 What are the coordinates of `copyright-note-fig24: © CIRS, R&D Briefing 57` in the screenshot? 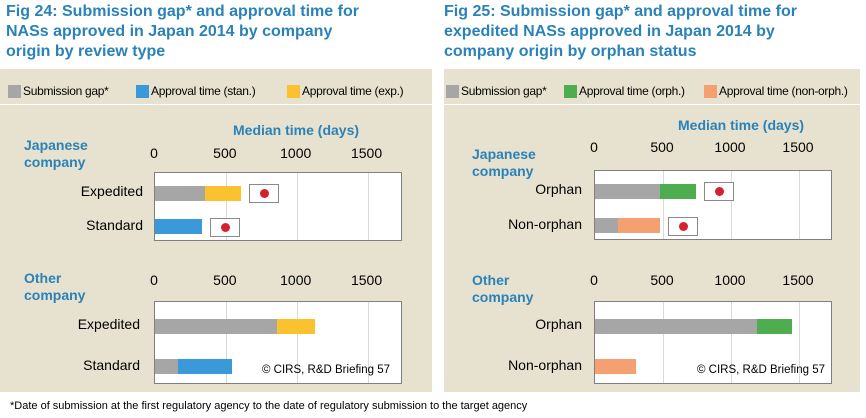 It's located at (326, 370).